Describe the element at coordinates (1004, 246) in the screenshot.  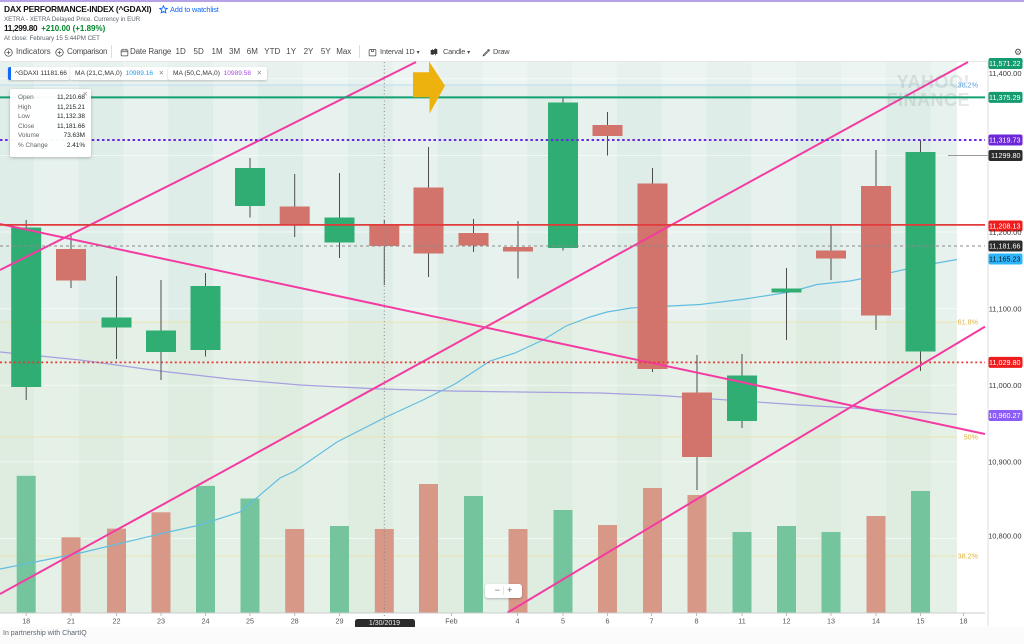
I see `svg-text: 11,181.66` at that location.